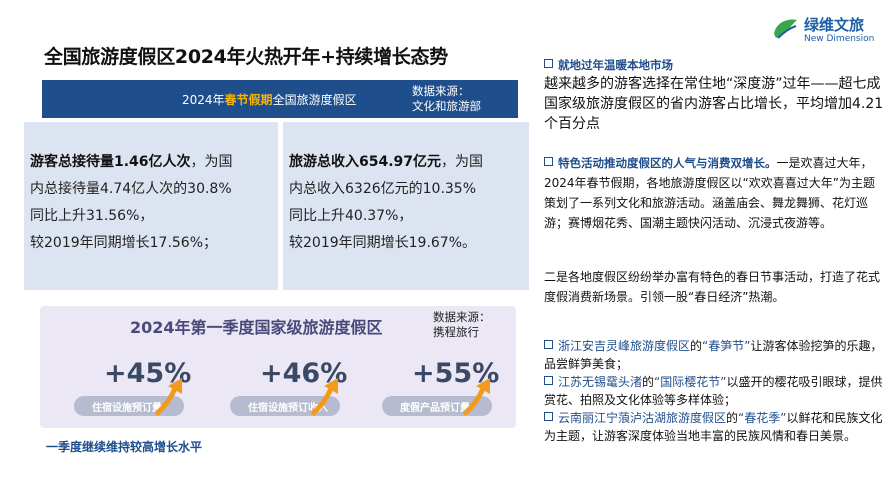 The image size is (889, 497). I want to click on festival-description: 以盛开的樱花吸引眼球，提供赏花、拍照及文化体验等多样体验；, so click(713, 391).